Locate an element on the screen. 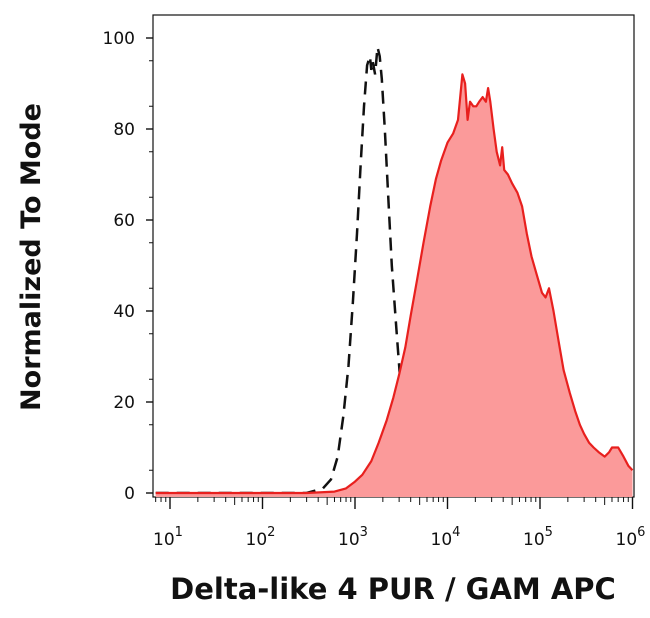 The width and height of the screenshot is (650, 618). x-tick-label-1: 10¹ is located at coordinates (168, 537).